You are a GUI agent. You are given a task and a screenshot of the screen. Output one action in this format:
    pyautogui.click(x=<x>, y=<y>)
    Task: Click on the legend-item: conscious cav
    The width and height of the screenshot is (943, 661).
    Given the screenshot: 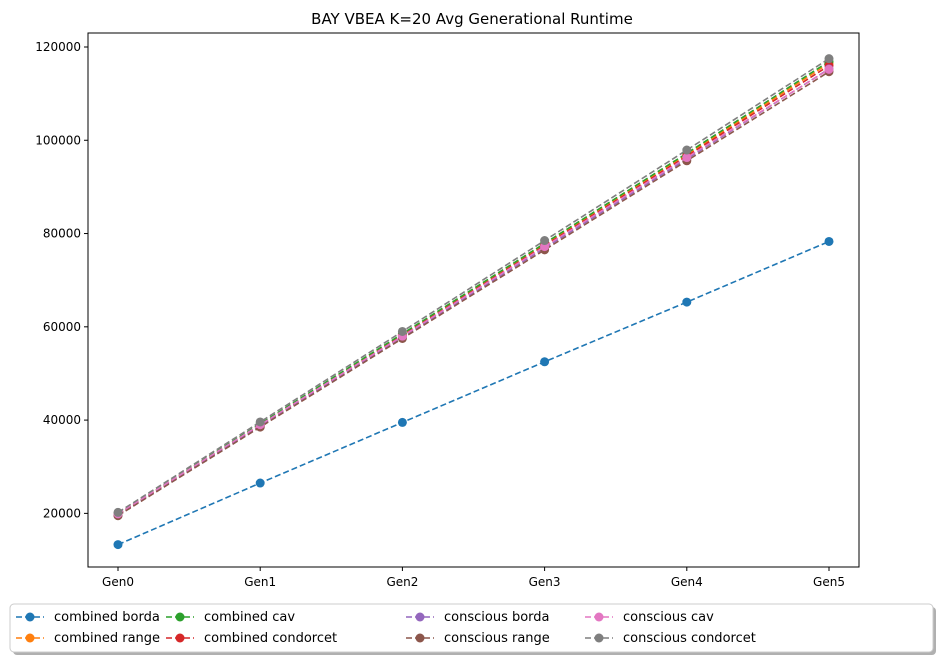 What is the action you would take?
    pyautogui.click(x=649, y=617)
    